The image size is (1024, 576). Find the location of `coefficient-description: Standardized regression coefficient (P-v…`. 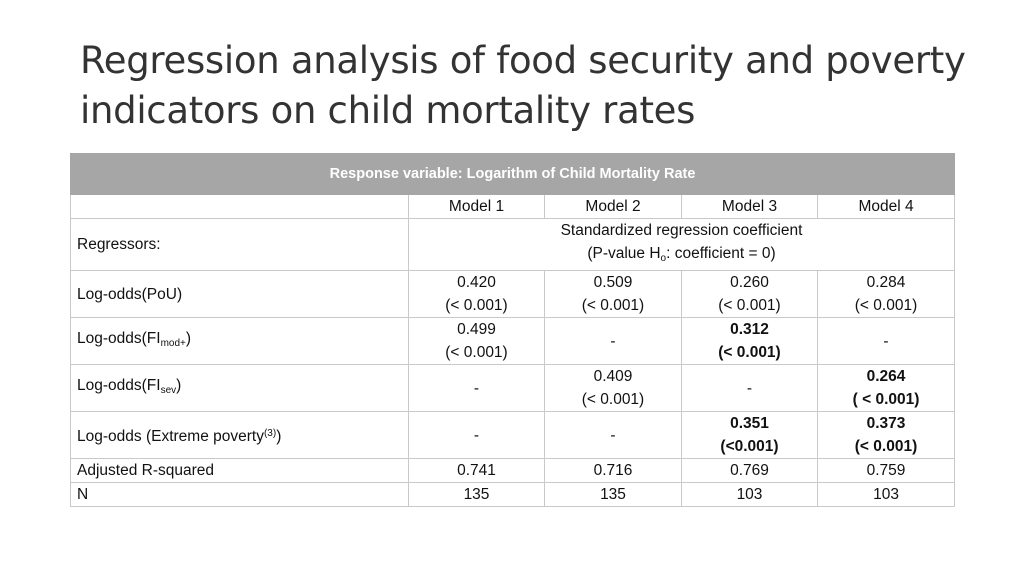

coefficient-description: Standardized regression coefficient (P-v… is located at coordinates (681, 244).